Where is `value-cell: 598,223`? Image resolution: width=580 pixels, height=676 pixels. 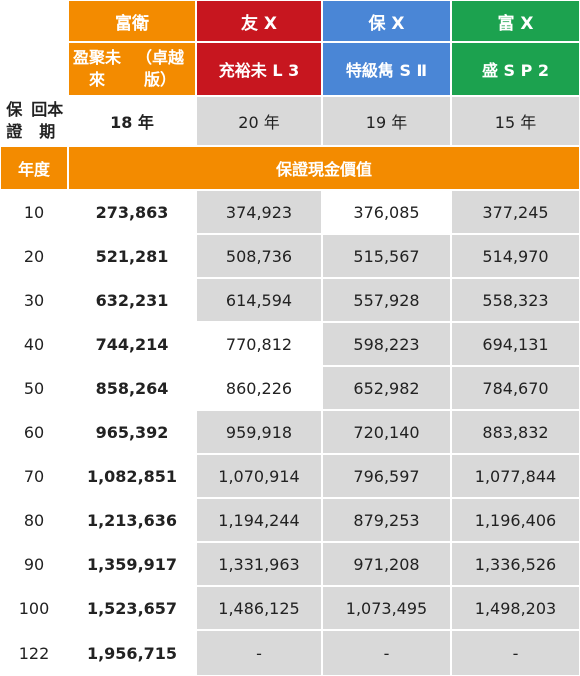 value-cell: 598,223 is located at coordinates (386, 344).